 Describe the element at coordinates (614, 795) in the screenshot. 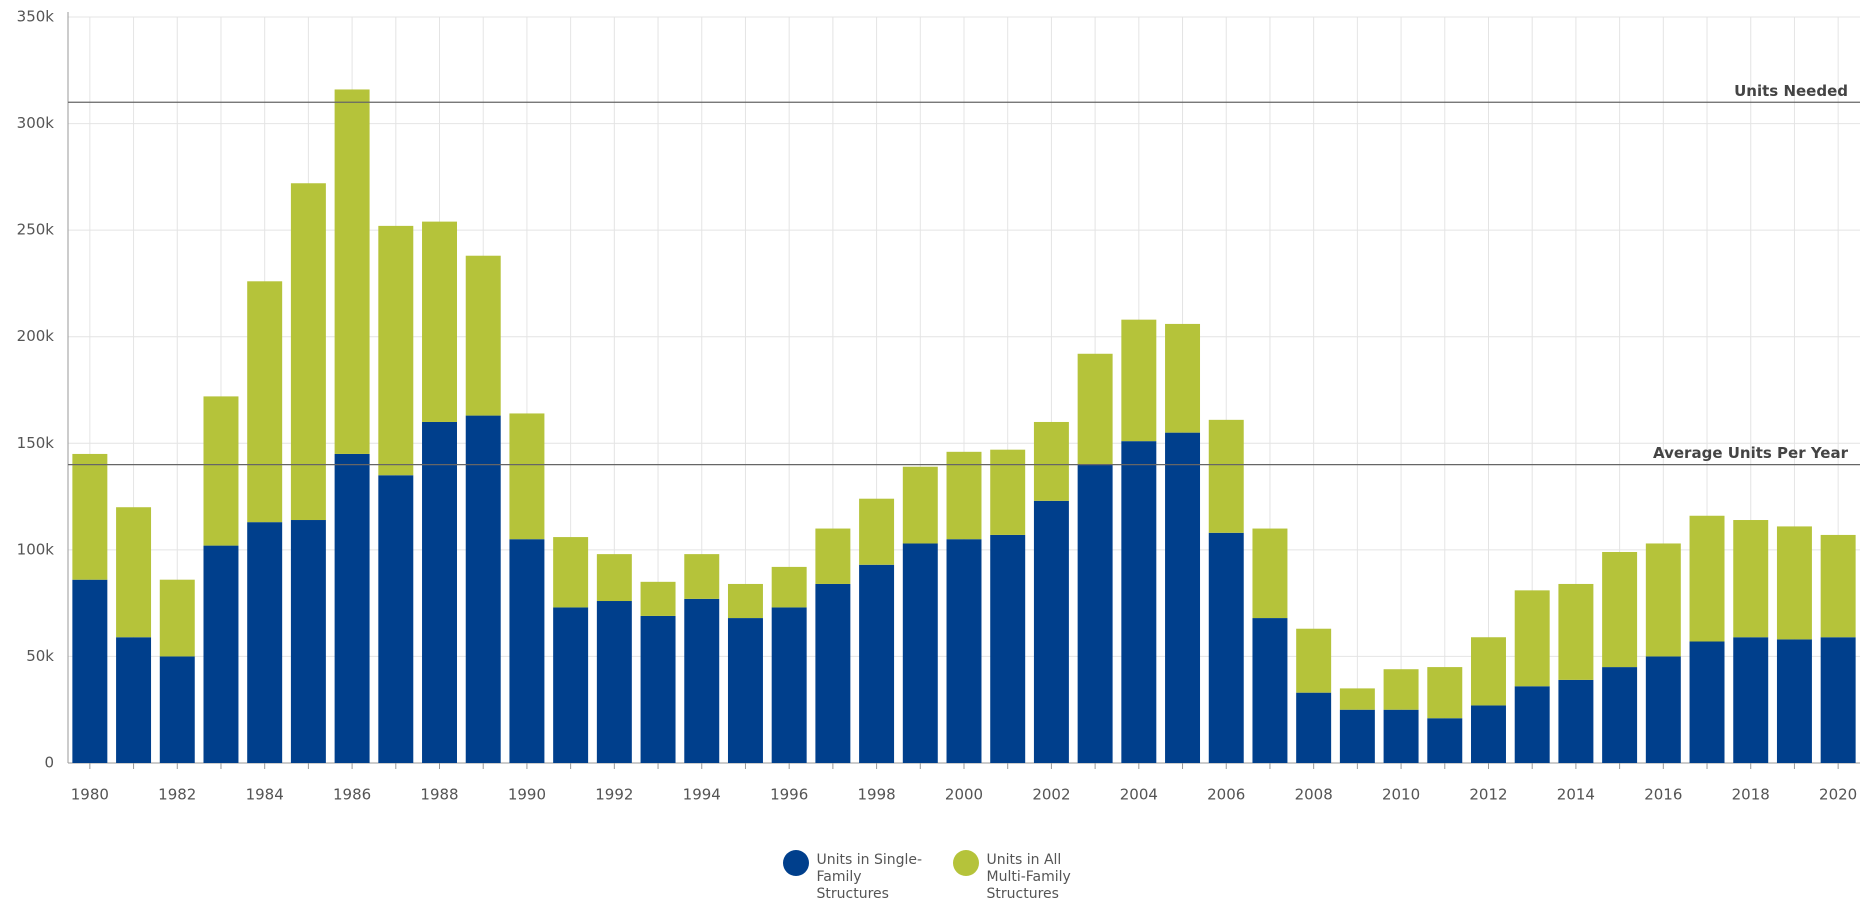

I see `x-tick-label: 1992` at that location.